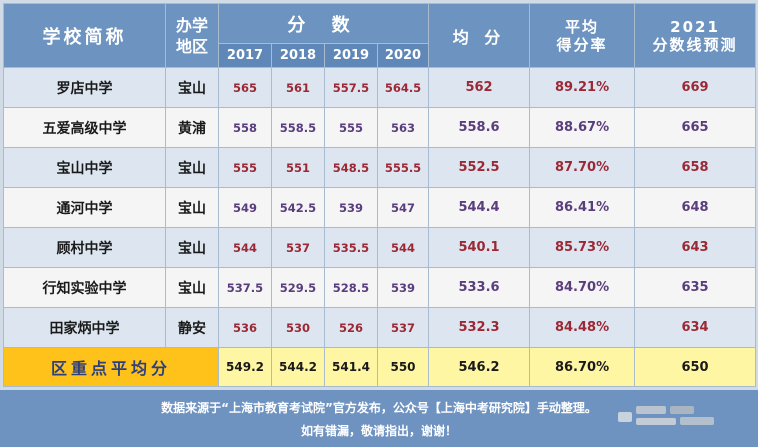  I want to click on header-district-line1: 办学, so click(191, 25).